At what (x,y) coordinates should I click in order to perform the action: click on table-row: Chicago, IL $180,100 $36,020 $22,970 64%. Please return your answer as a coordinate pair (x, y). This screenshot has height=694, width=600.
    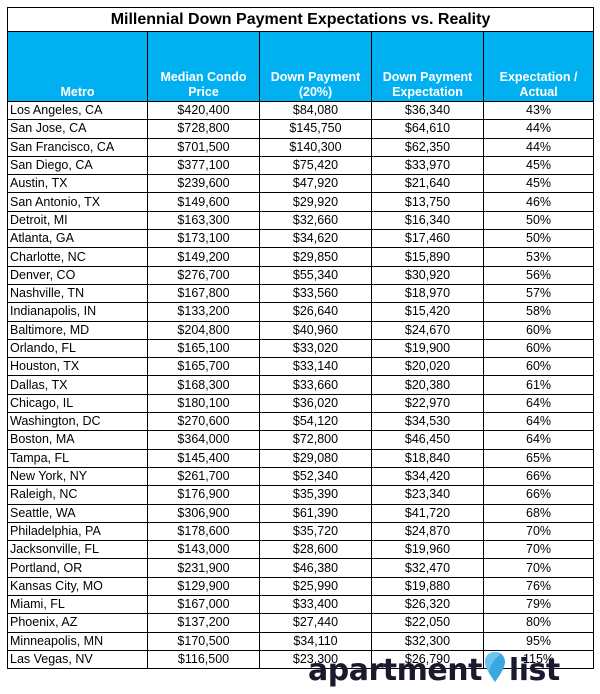
    Looking at the image, I should click on (301, 403).